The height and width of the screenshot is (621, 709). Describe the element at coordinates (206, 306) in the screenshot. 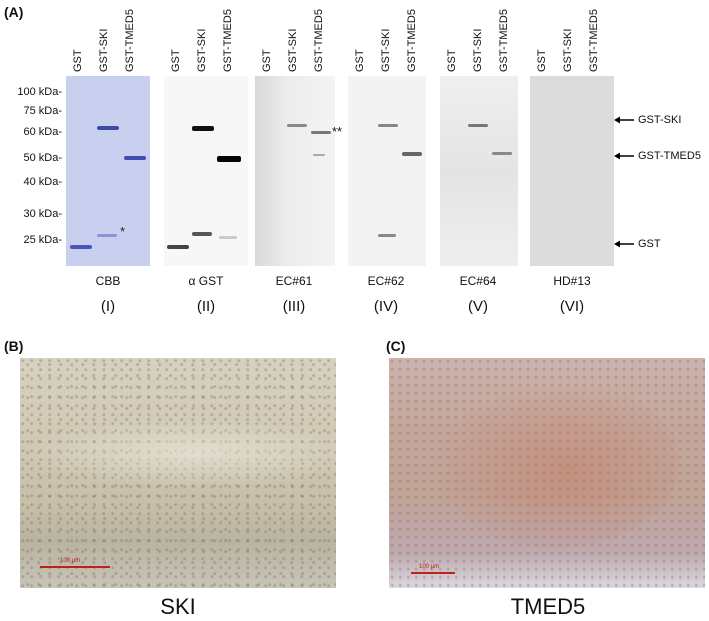

I see `blot-roman-2: (II)` at that location.